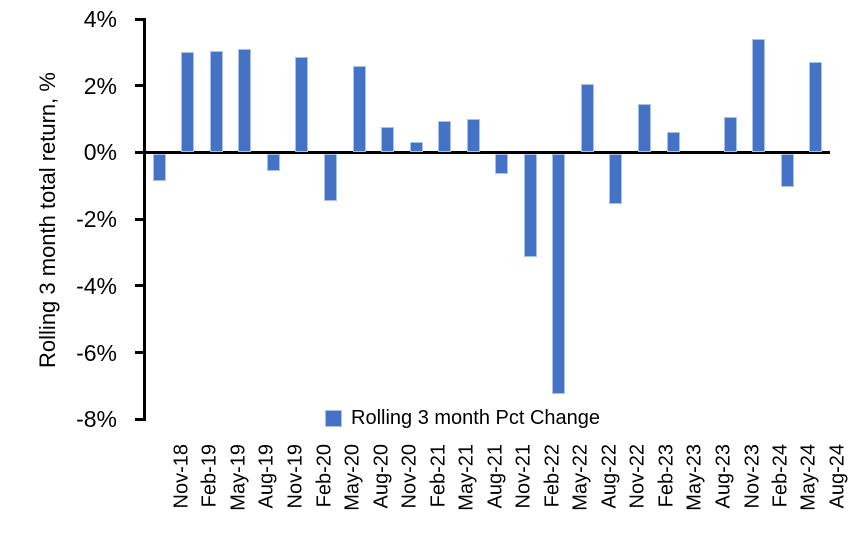 The height and width of the screenshot is (539, 852). I want to click on legend-swatch, so click(333, 418).